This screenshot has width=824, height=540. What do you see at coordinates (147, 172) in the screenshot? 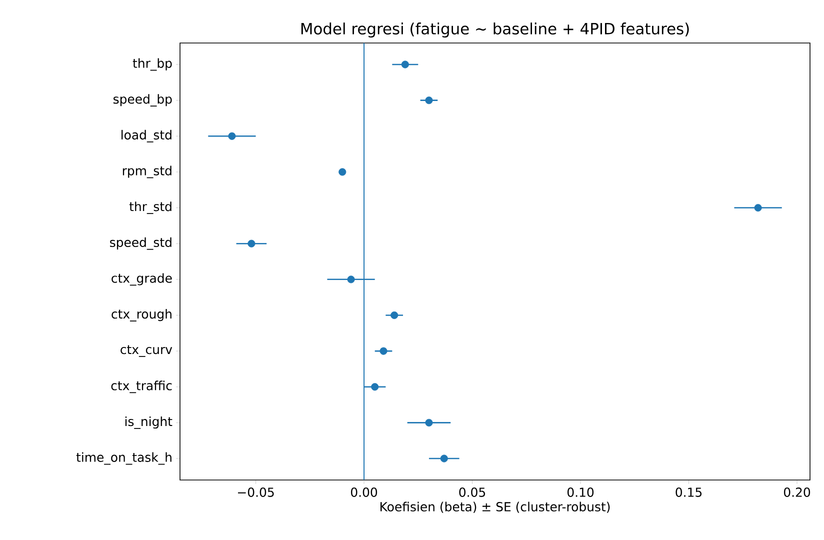
I see `y-tick-label: rpm_std` at bounding box center [147, 172].